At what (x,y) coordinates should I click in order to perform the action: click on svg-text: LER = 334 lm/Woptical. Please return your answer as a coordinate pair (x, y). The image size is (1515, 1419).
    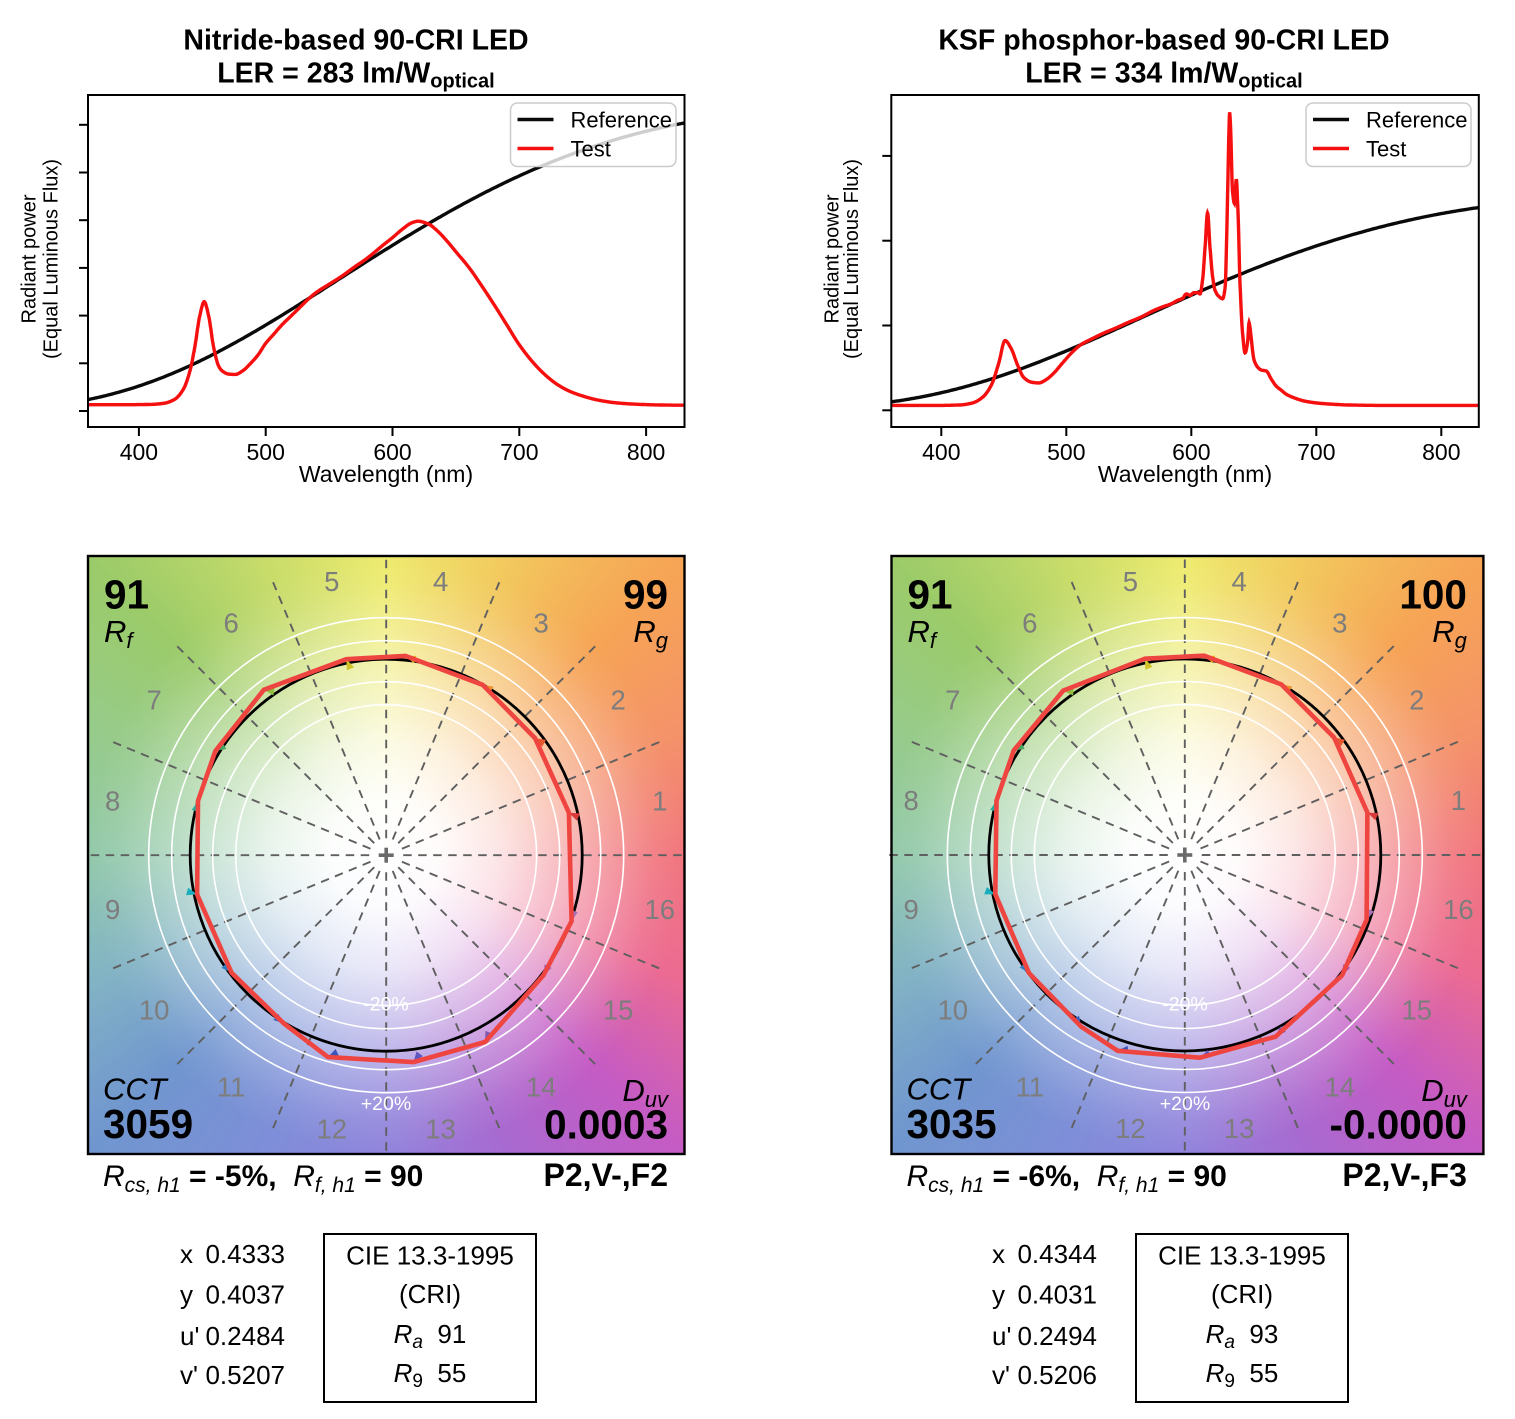
    Looking at the image, I should click on (1163, 75).